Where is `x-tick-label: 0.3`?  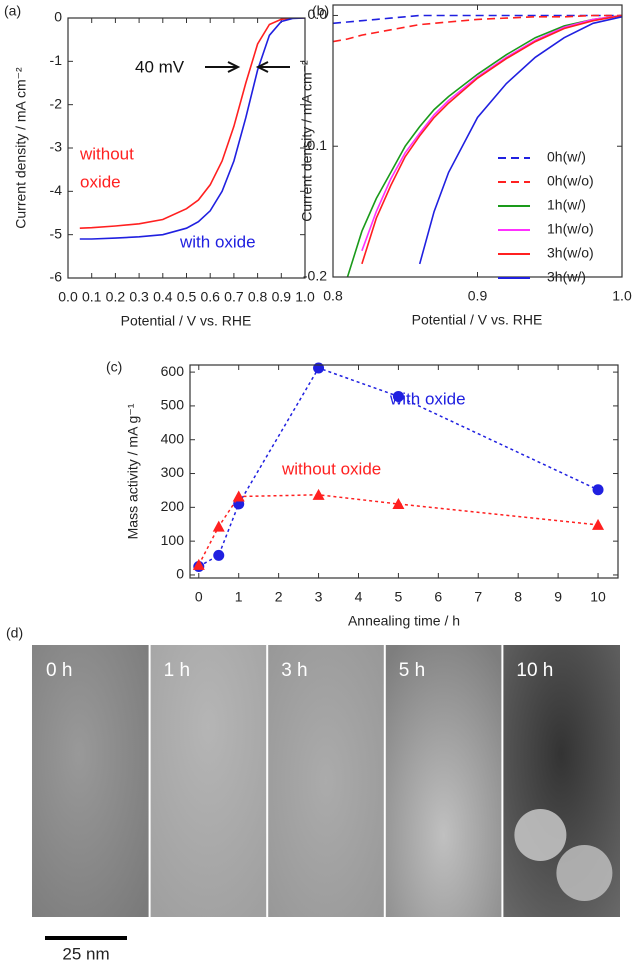 x-tick-label: 0.3 is located at coordinates (139, 297).